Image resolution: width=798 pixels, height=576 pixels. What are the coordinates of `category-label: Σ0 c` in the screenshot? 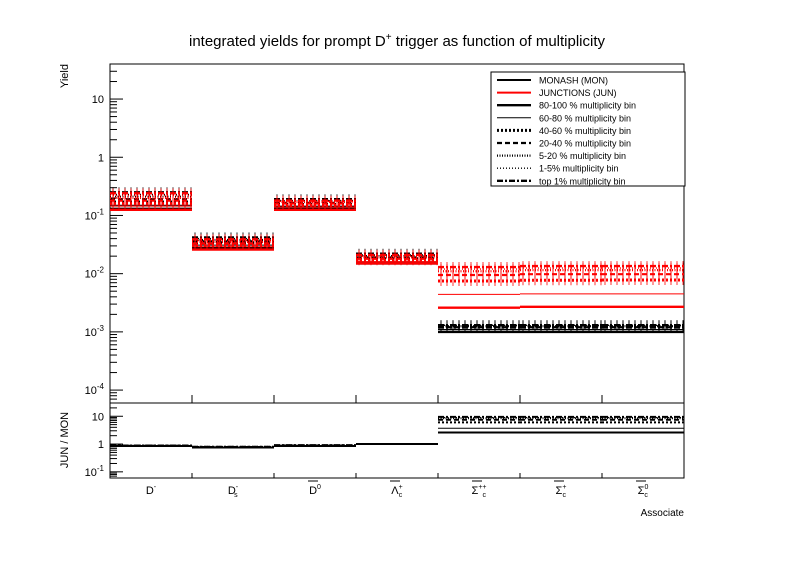 It's located at (643, 491).